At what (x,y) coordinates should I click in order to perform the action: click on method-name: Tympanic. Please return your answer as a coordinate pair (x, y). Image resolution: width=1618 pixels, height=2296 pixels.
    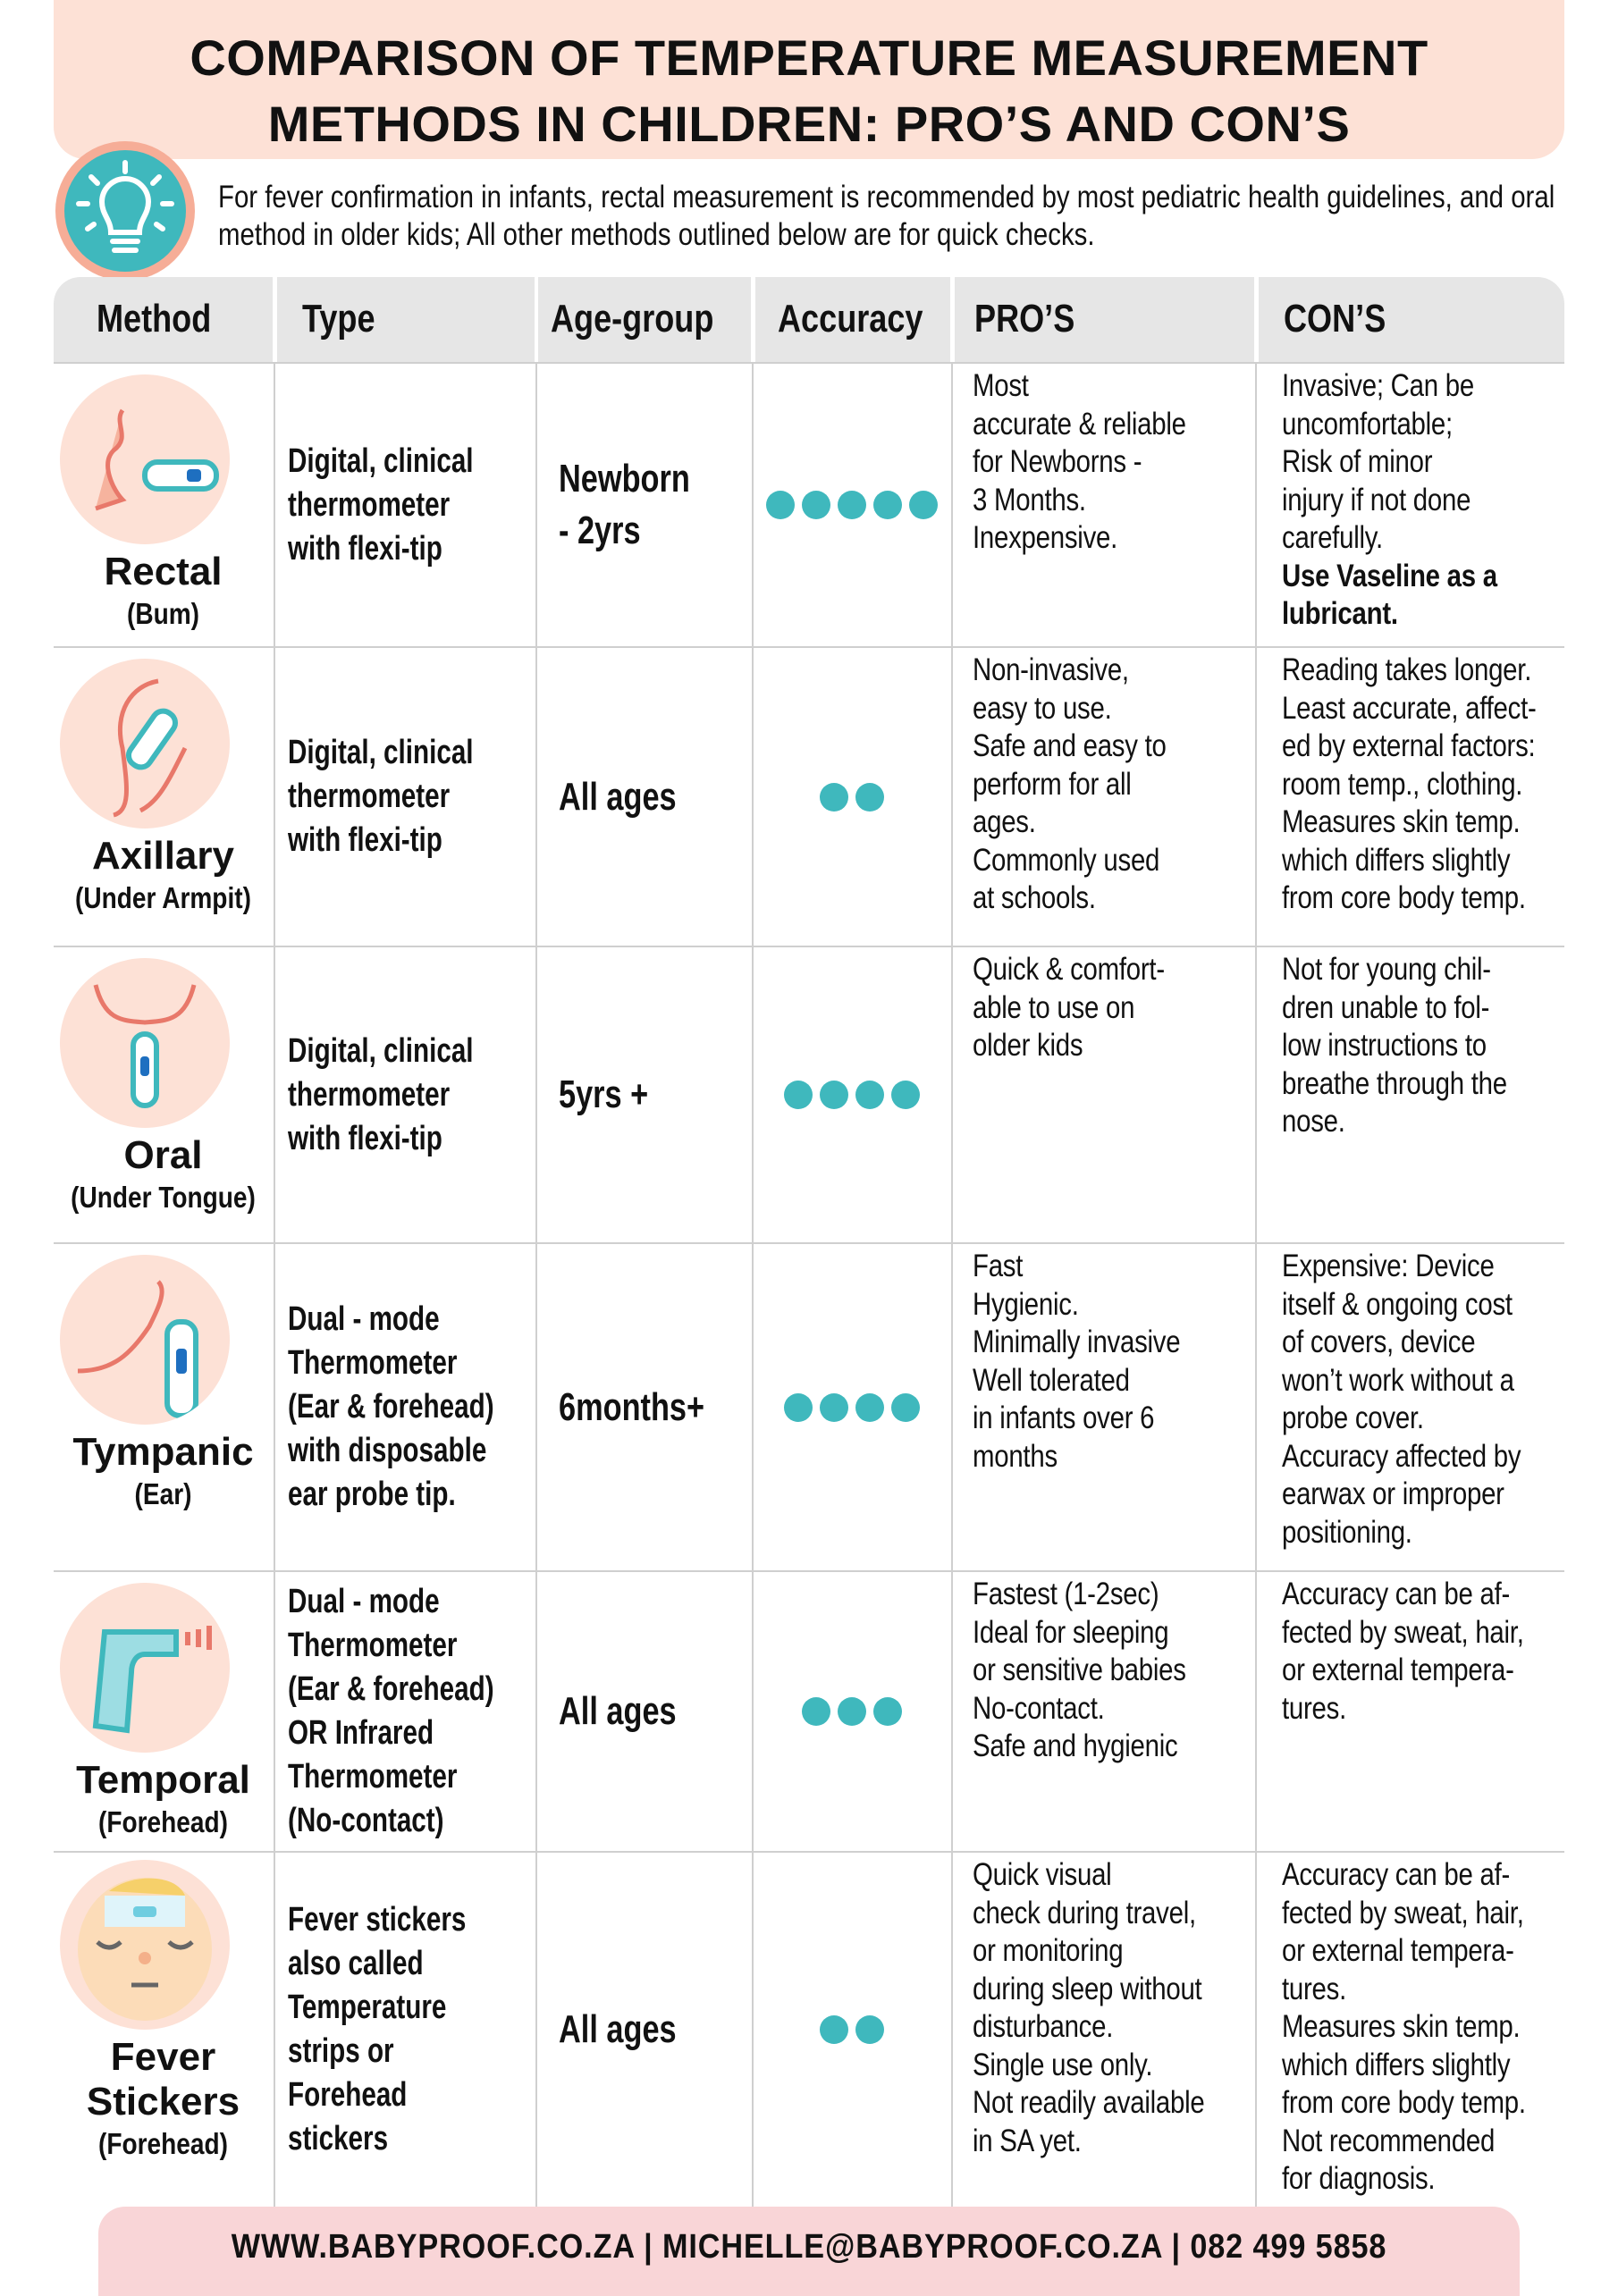
    Looking at the image, I should click on (163, 1452).